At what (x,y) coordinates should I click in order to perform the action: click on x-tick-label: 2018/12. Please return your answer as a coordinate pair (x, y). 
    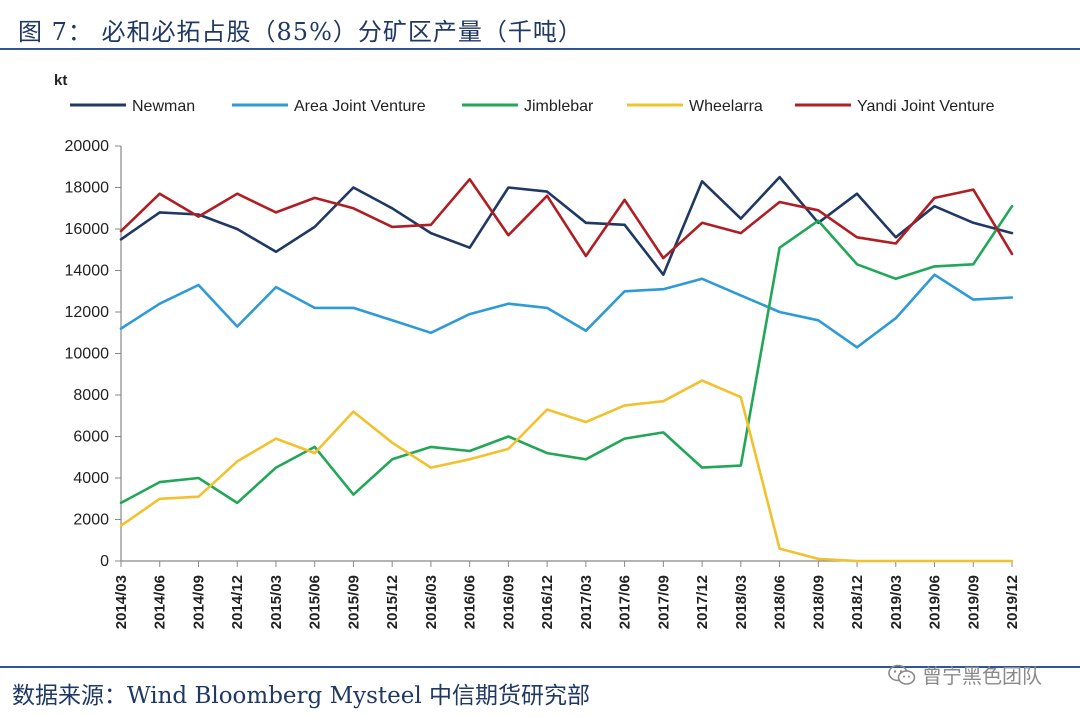
    Looking at the image, I should click on (857, 602).